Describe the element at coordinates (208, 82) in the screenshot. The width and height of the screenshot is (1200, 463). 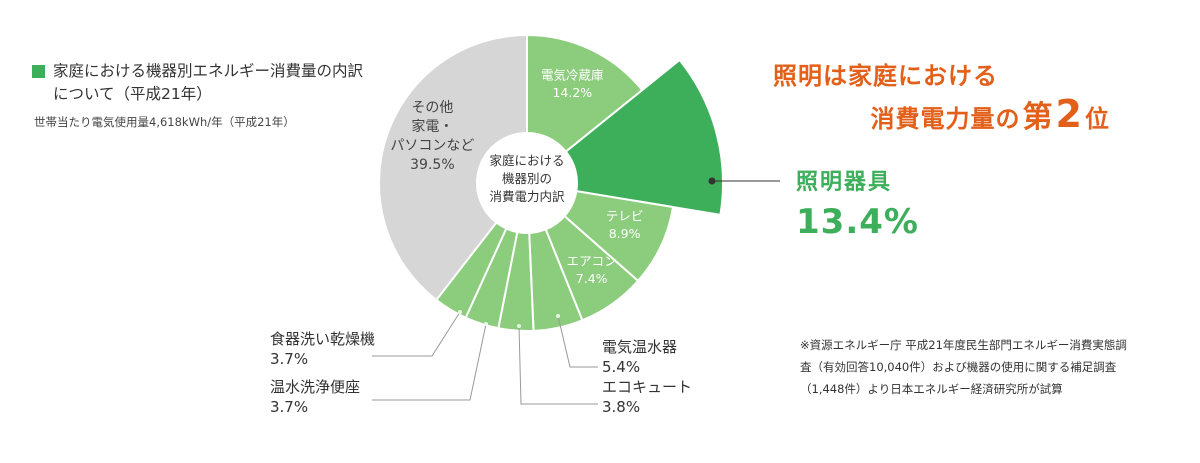
I see `legend-title: 家庭における機器別エネルギー消費量の内訳について（平成21年）` at that location.